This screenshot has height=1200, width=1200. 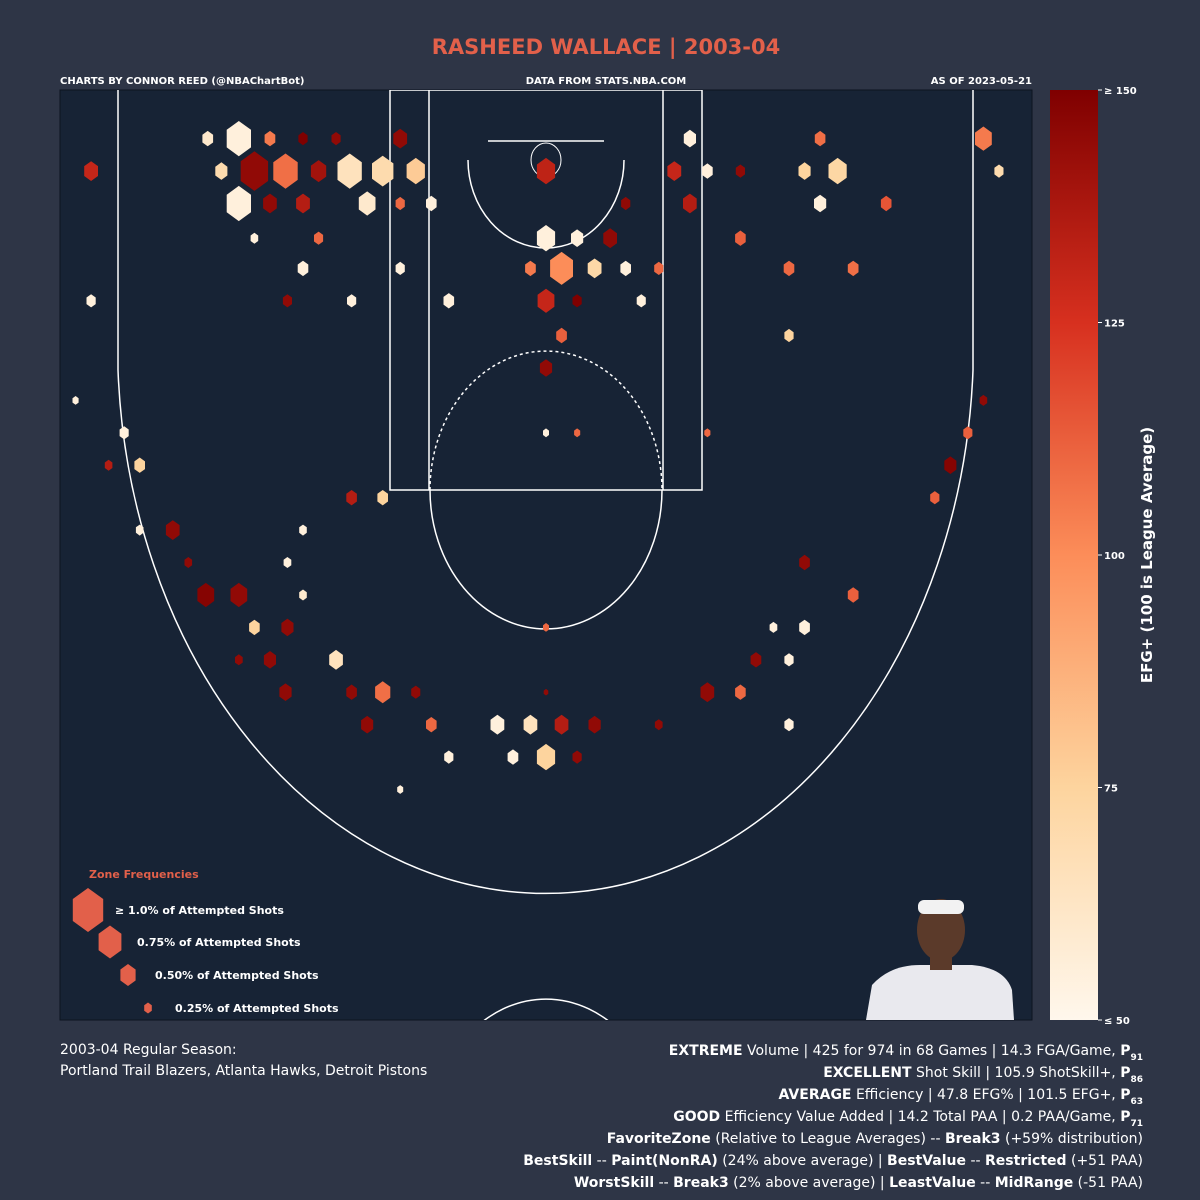 What do you see at coordinates (1111, 789) in the screenshot?
I see `colorbar-tick-label: 75` at bounding box center [1111, 789].